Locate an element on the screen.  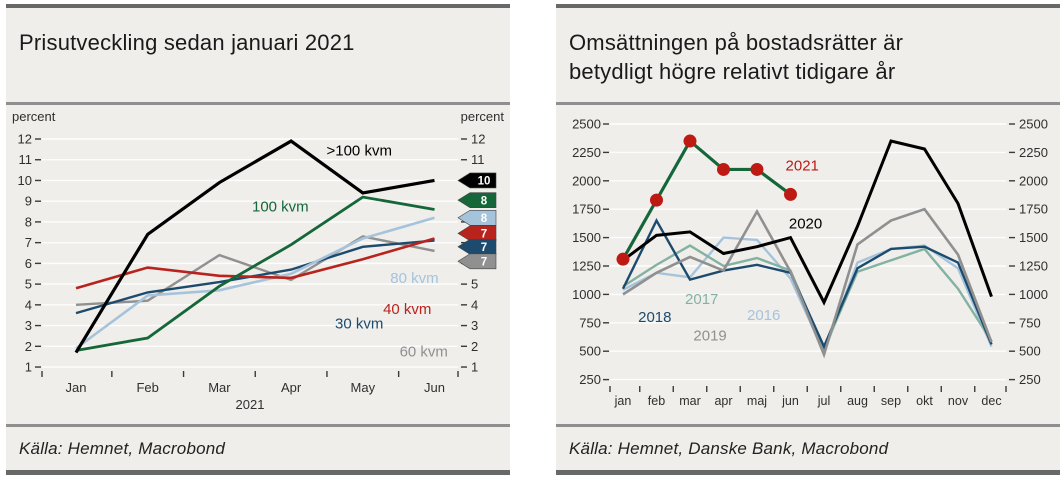
y-tick-label-right: 2000 is located at coordinates (1033, 180).